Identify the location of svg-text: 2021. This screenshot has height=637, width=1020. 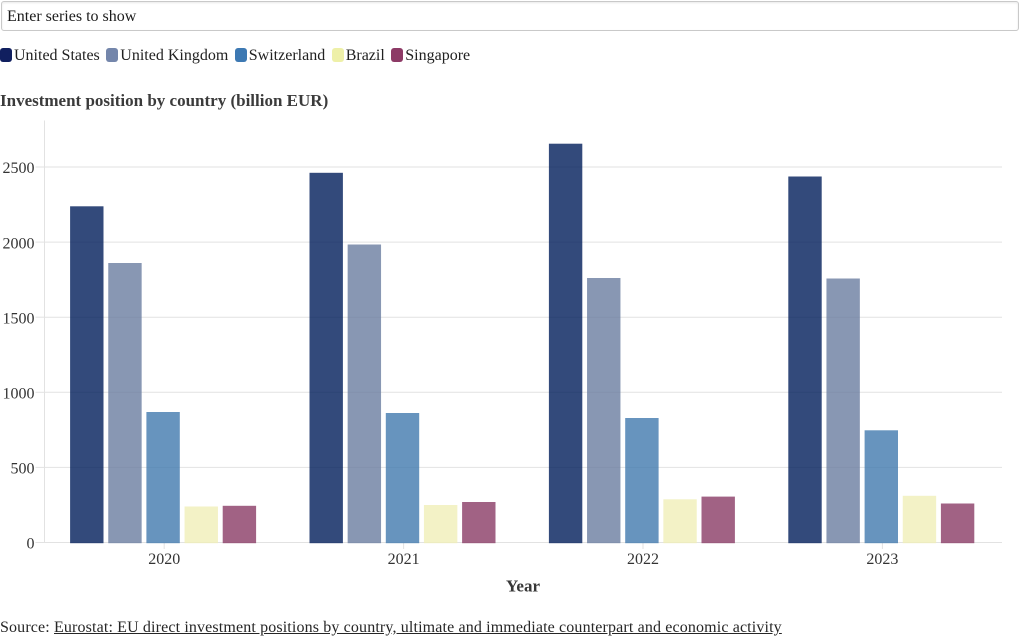
(404, 559).